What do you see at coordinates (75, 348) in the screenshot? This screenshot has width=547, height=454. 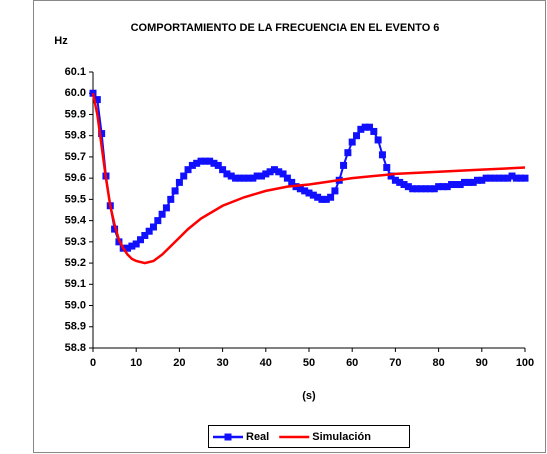 I see `y-tick-label: 58.8` at bounding box center [75, 348].